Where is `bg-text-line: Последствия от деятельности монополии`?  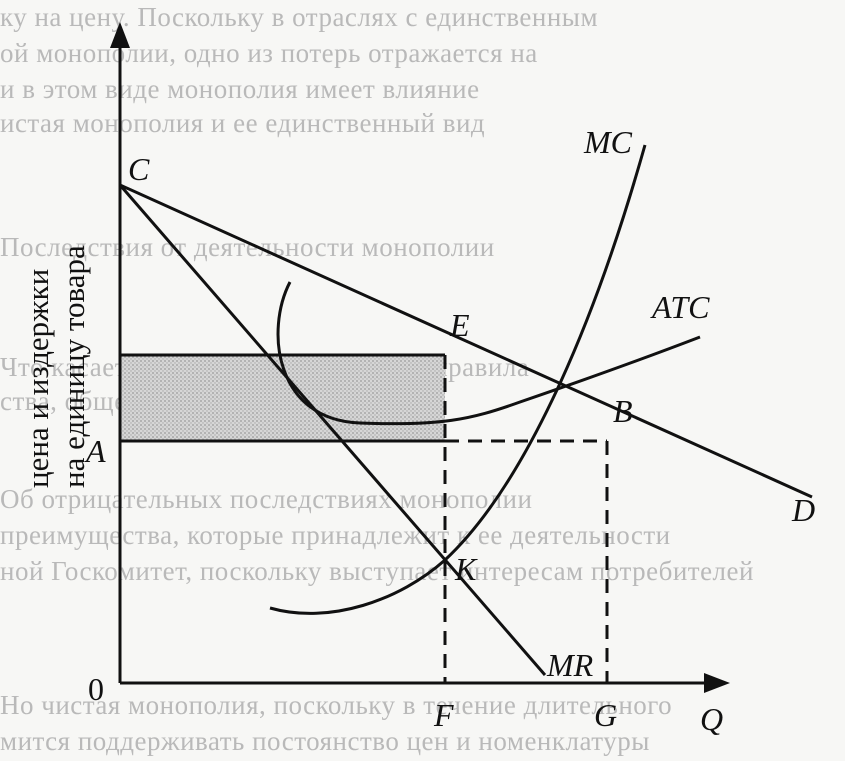
bg-text-line: Последствия от деятельности монополии is located at coordinates (247, 247).